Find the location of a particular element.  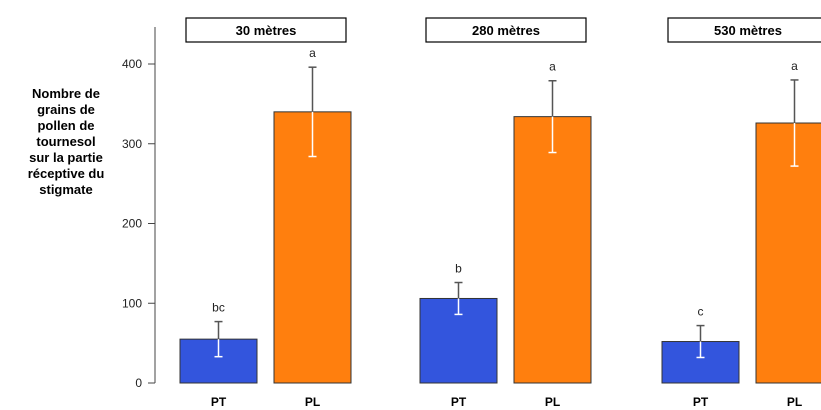

significance-letter: b is located at coordinates (458, 269).